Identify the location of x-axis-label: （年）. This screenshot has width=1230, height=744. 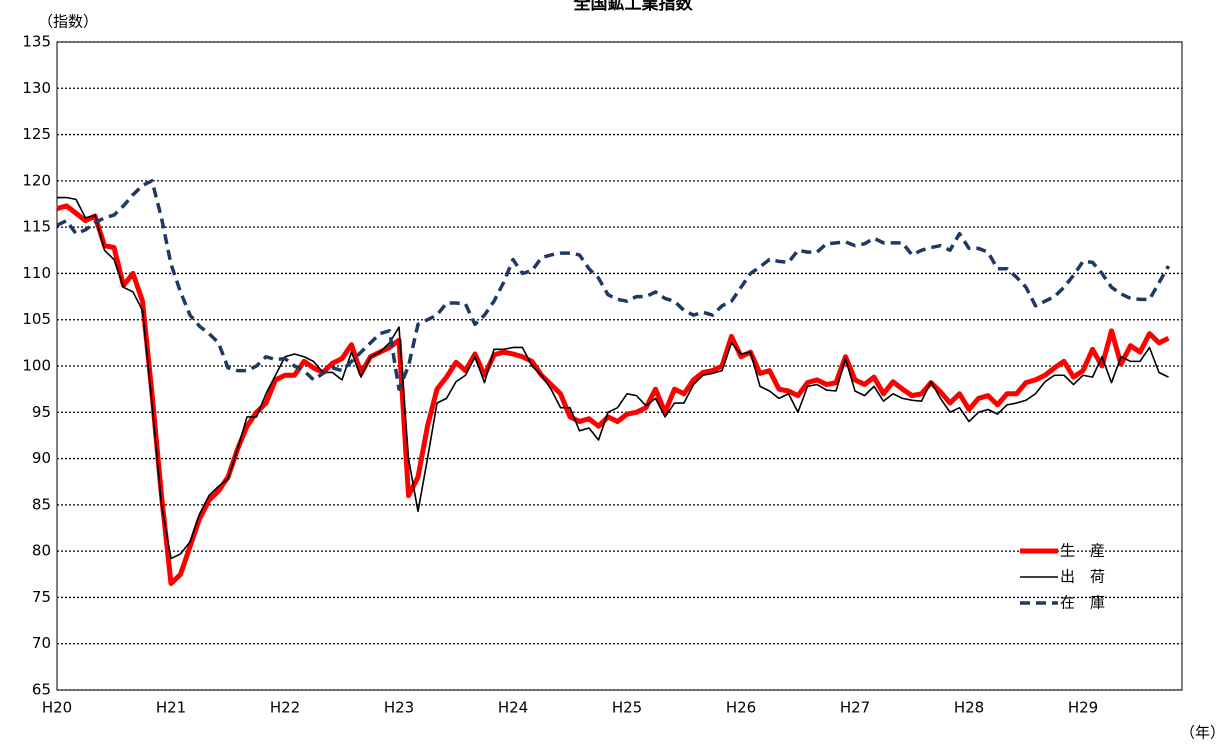
(1202, 733).